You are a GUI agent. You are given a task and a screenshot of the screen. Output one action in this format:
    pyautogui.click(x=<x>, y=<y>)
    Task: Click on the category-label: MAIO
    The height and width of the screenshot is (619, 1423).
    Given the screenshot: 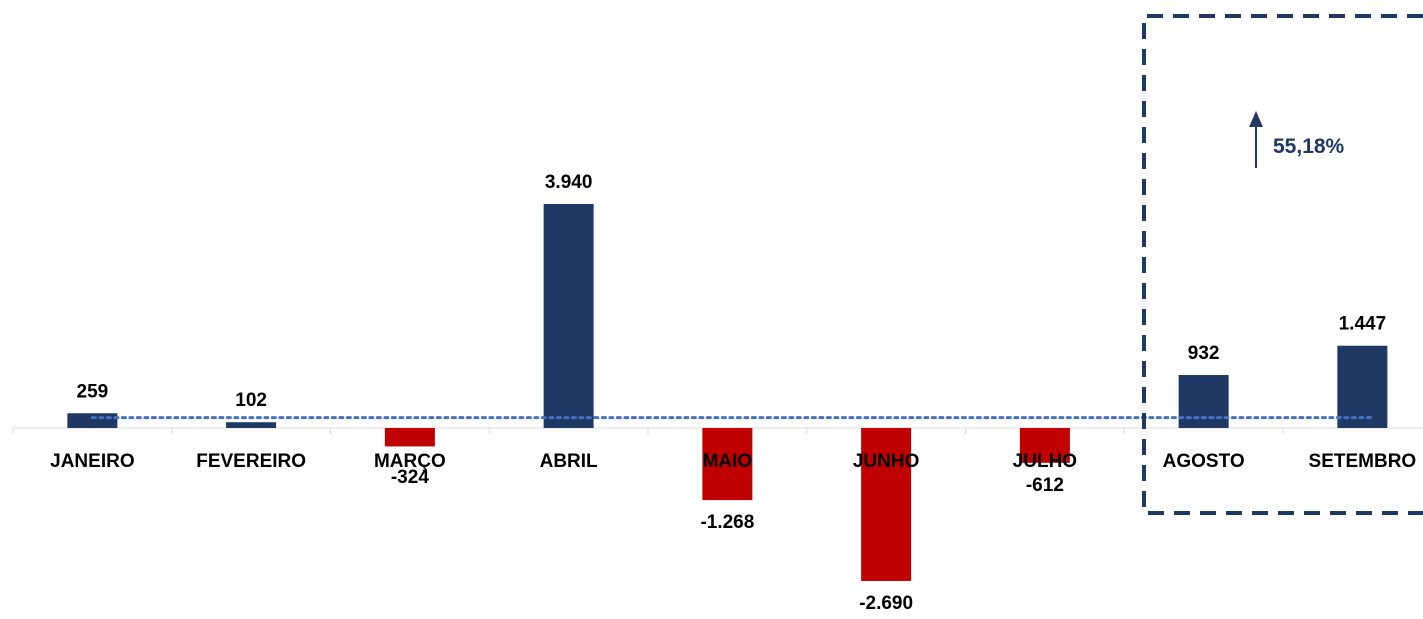 What is the action you would take?
    pyautogui.click(x=728, y=461)
    